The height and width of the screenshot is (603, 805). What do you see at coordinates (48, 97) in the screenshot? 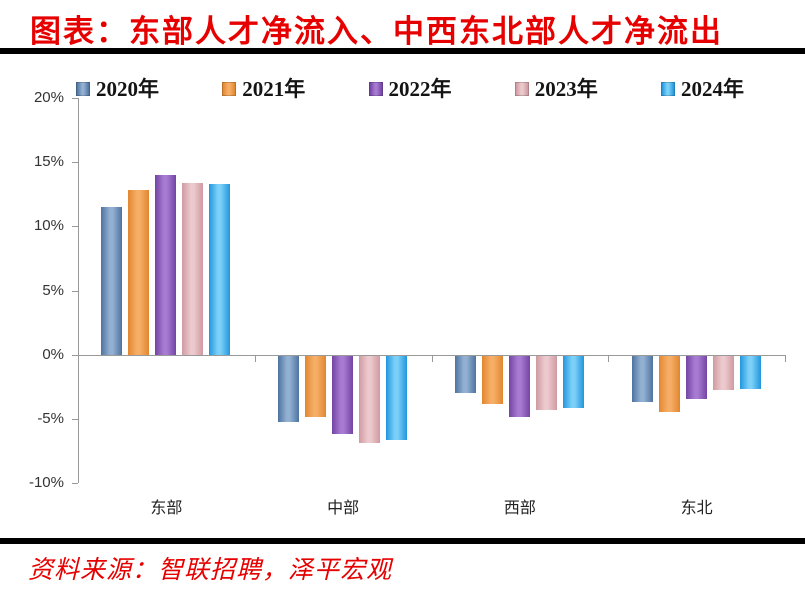
I see `y-tick-label: 20%` at bounding box center [48, 97].